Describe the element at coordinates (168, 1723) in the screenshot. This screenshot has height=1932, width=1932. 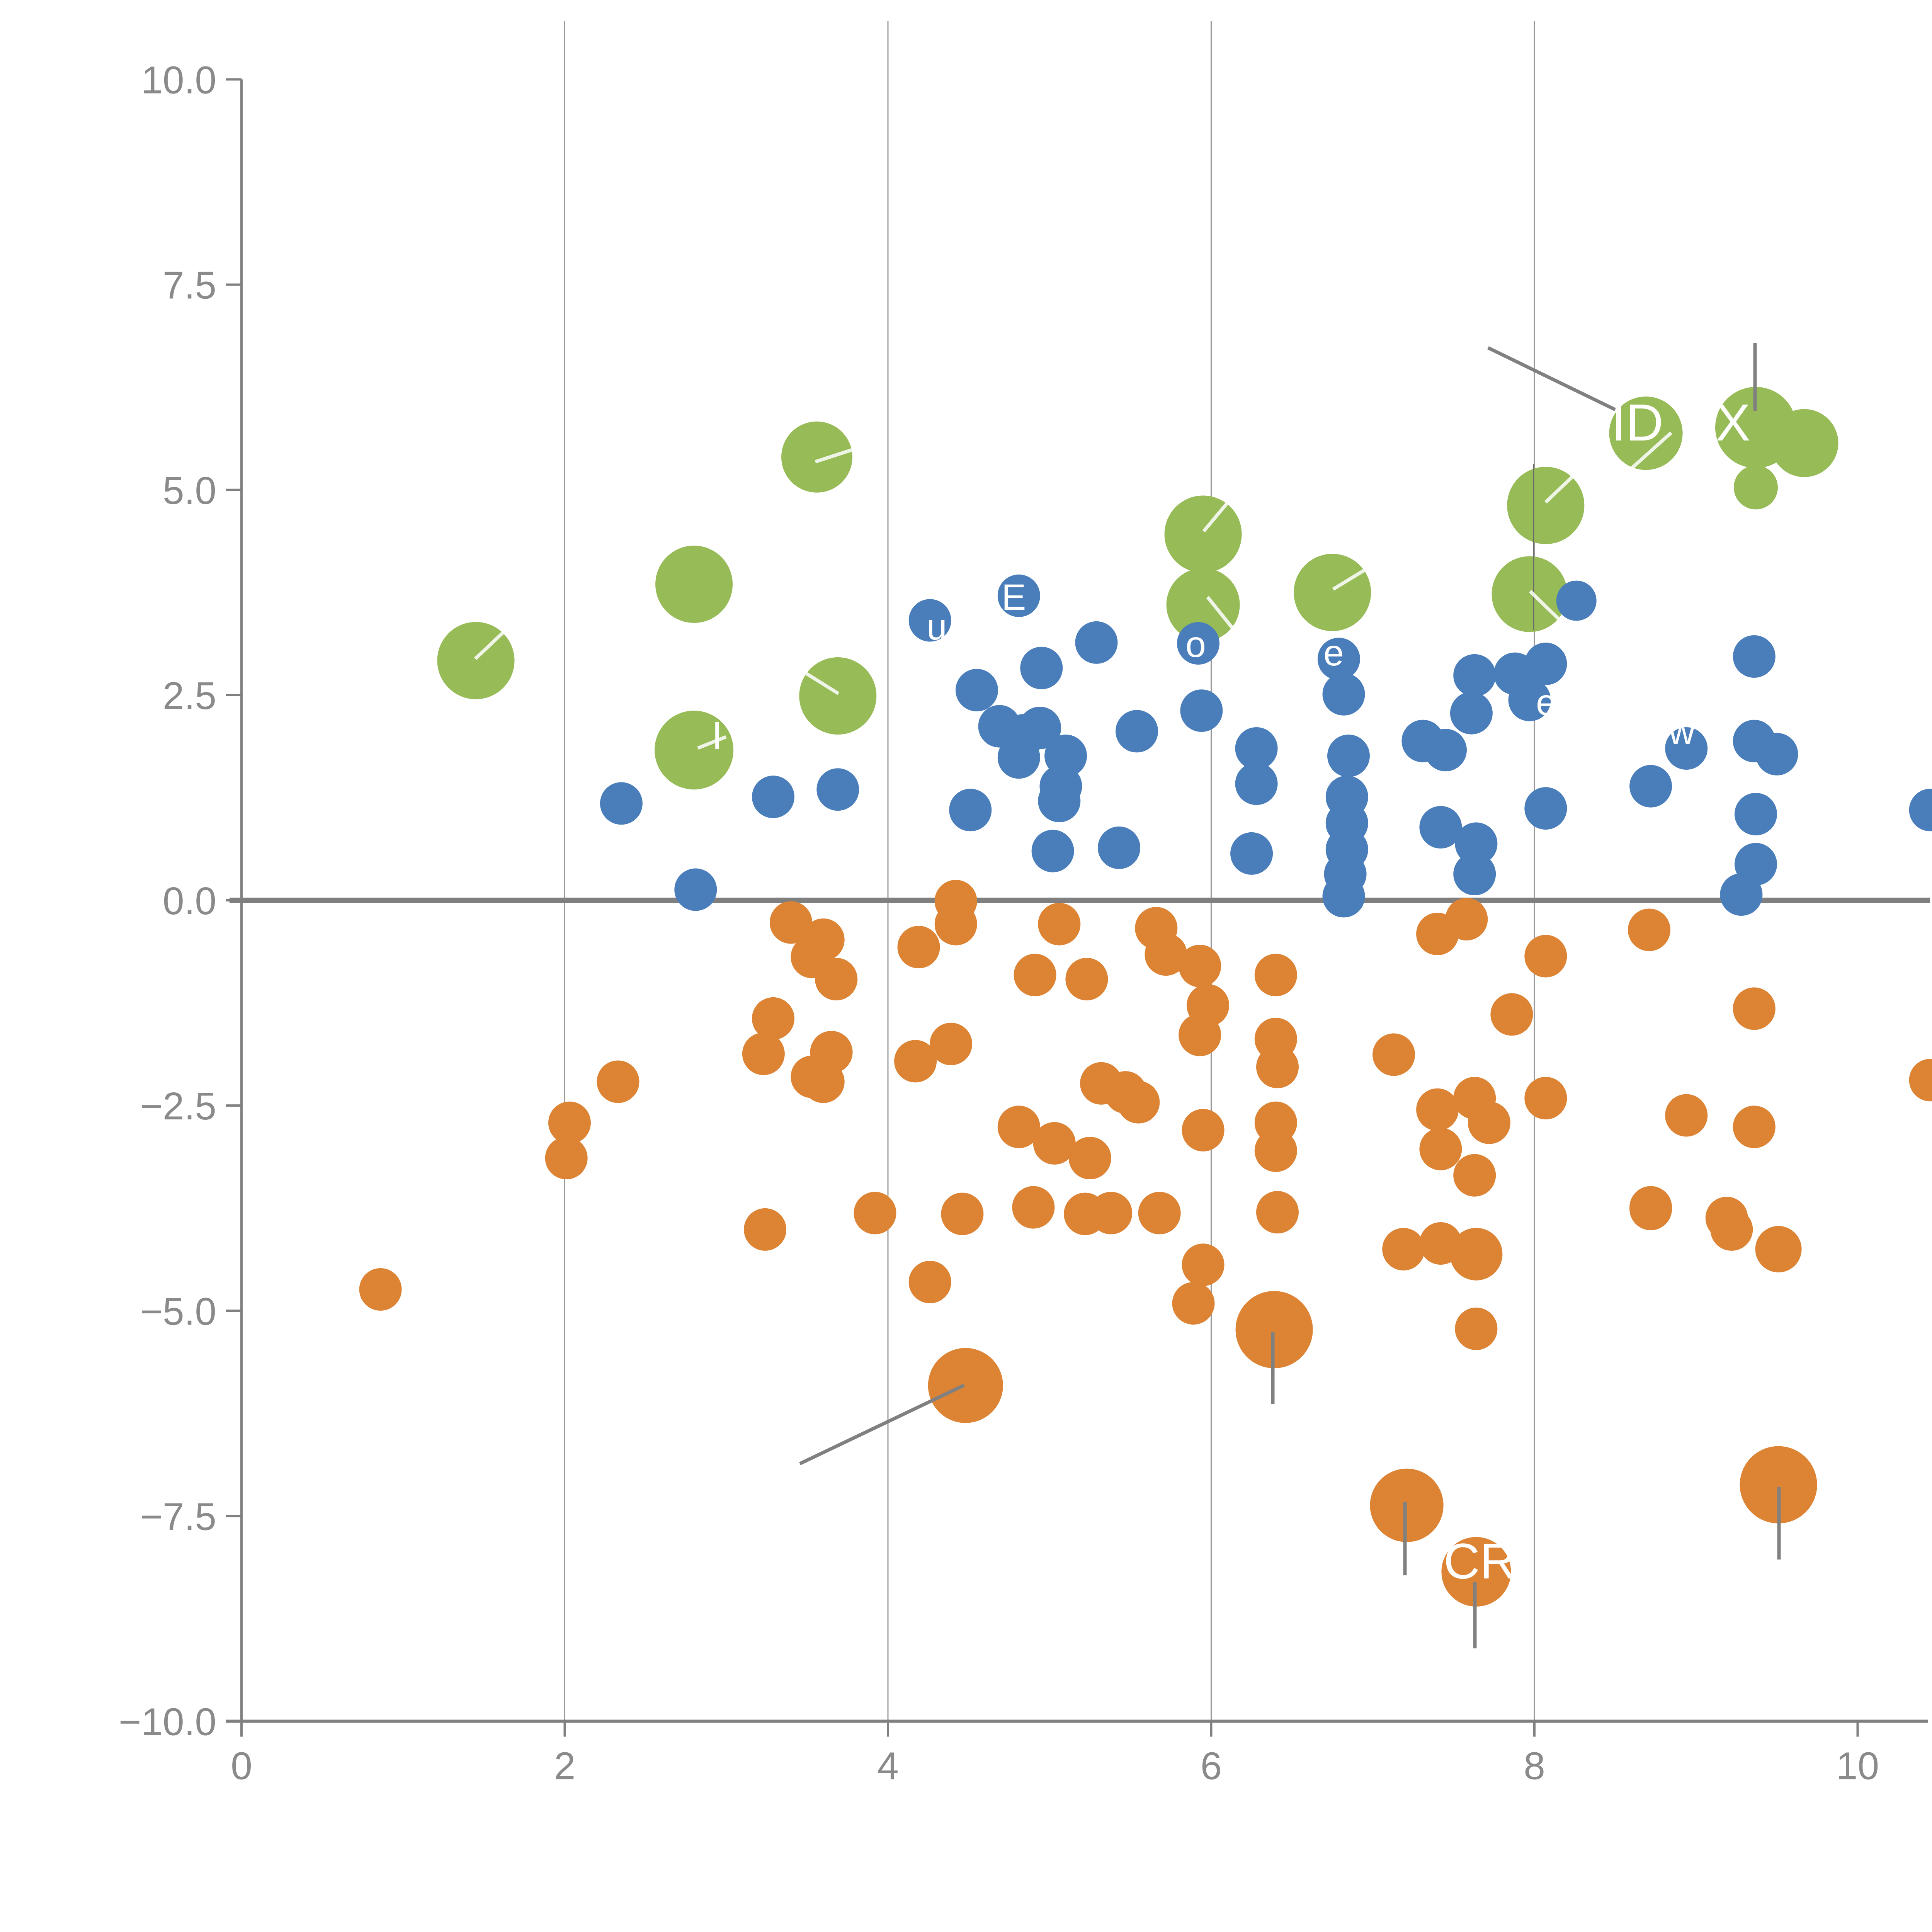
I see `y-tick-label: −10.0` at that location.